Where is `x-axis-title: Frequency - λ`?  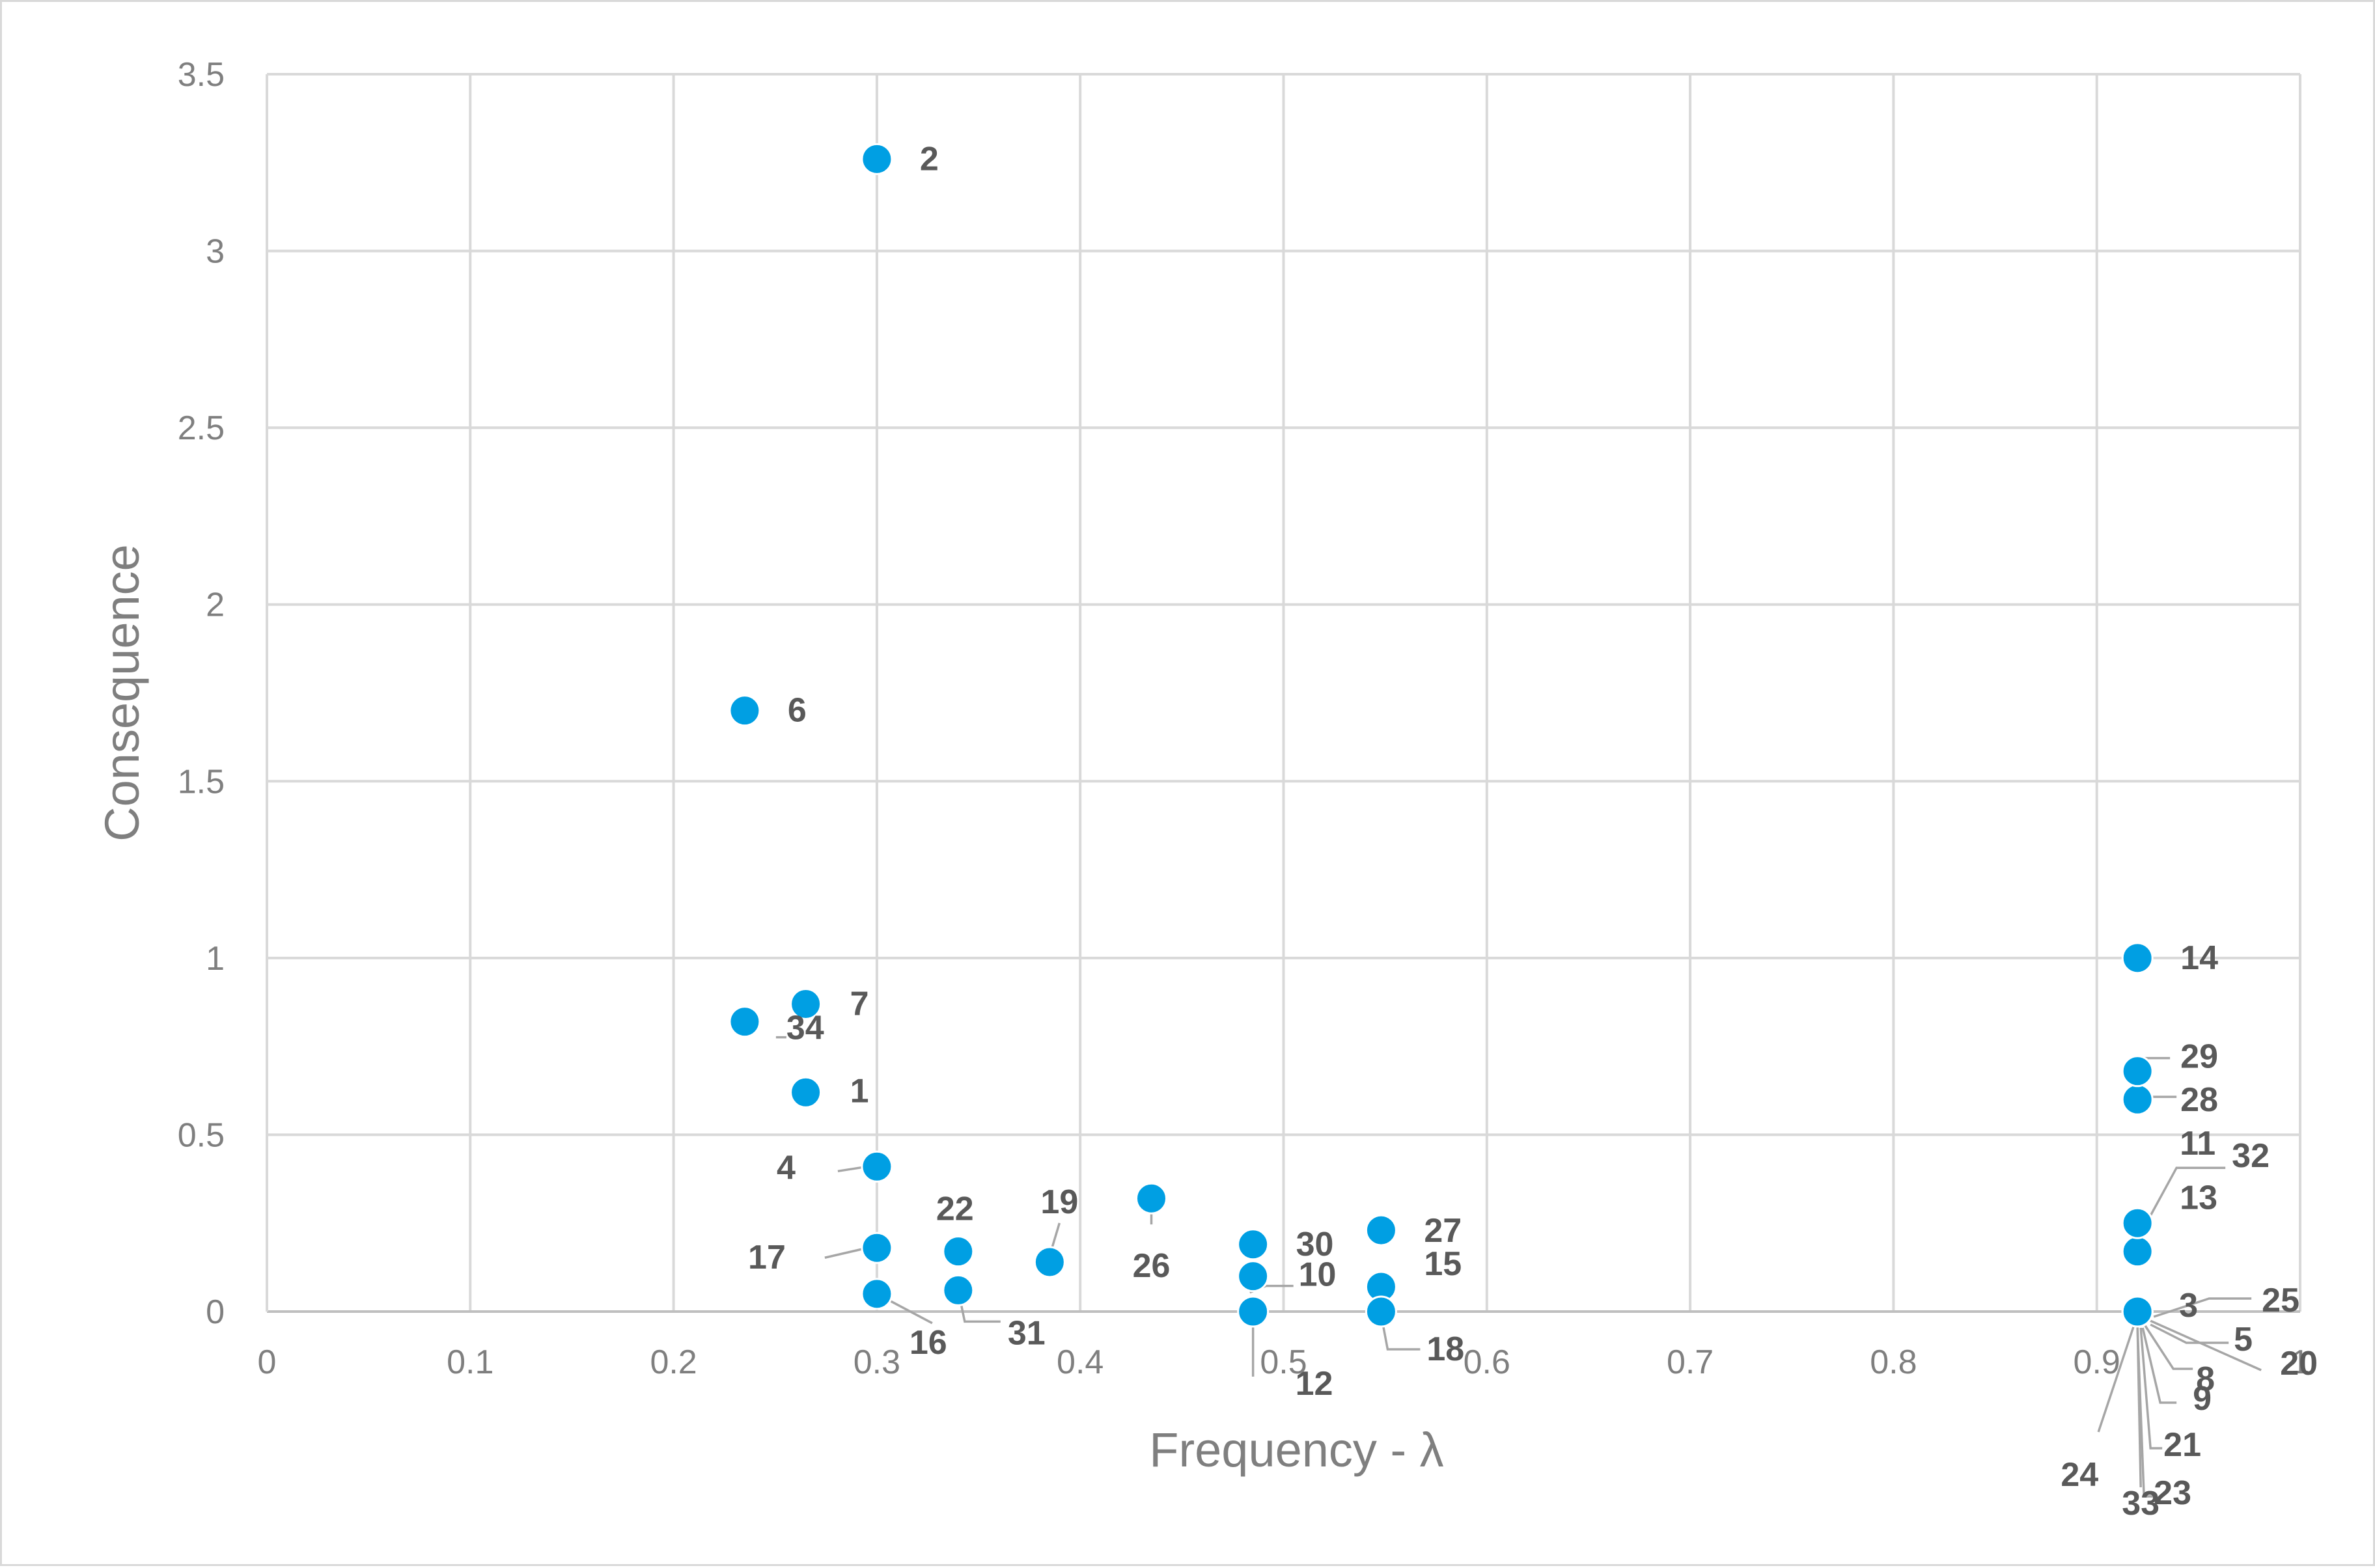
x-axis-title: Frequency - λ is located at coordinates (1296, 1450).